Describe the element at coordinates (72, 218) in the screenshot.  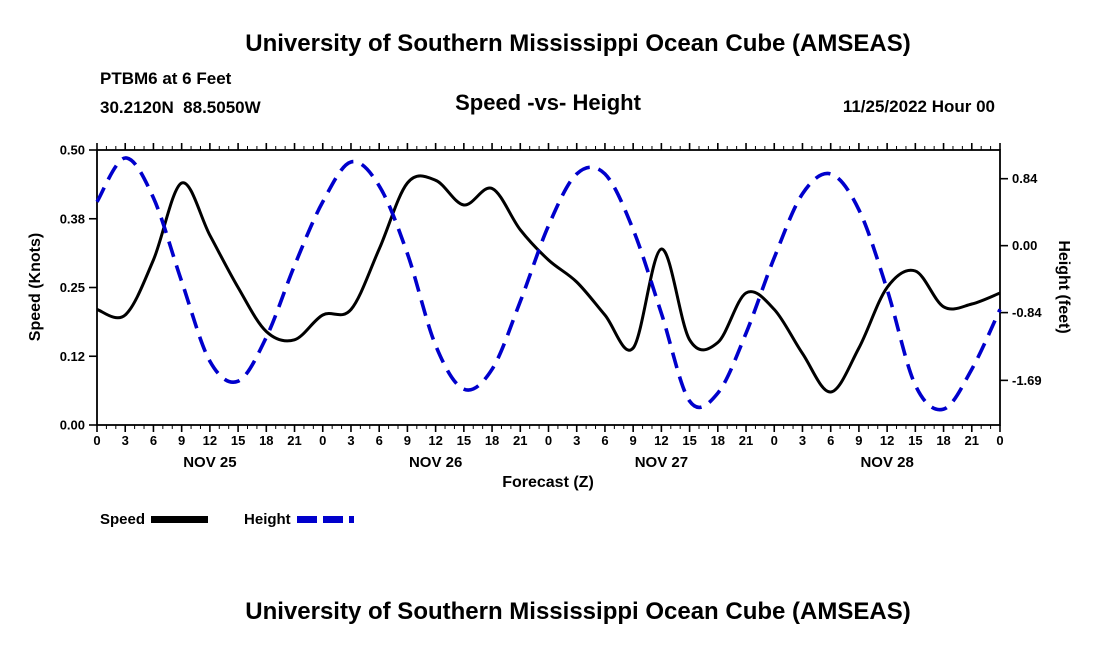
I see `left-tick-label: 0.38` at that location.